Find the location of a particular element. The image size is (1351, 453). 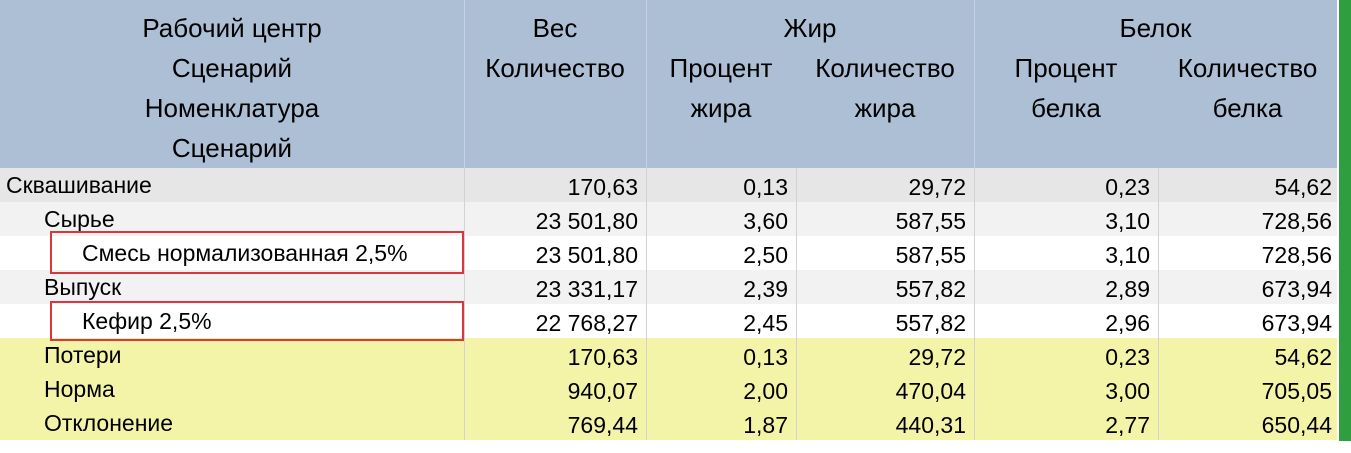

row-label: Выпуск is located at coordinates (83, 287).